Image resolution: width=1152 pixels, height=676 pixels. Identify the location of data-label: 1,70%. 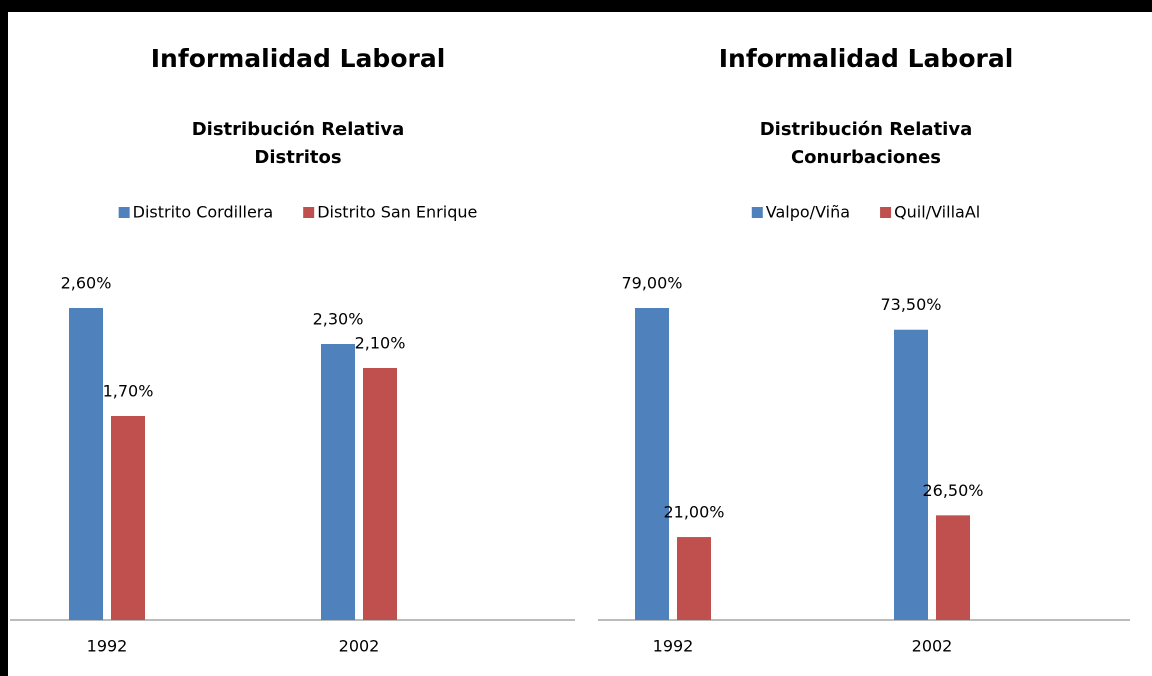
(128, 391).